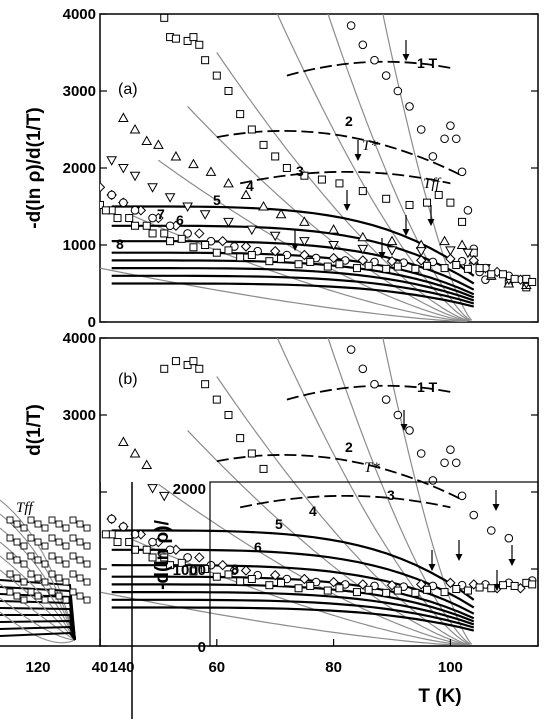  Describe the element at coordinates (339, 153) in the screenshot. I see `dashed-curve` at that location.